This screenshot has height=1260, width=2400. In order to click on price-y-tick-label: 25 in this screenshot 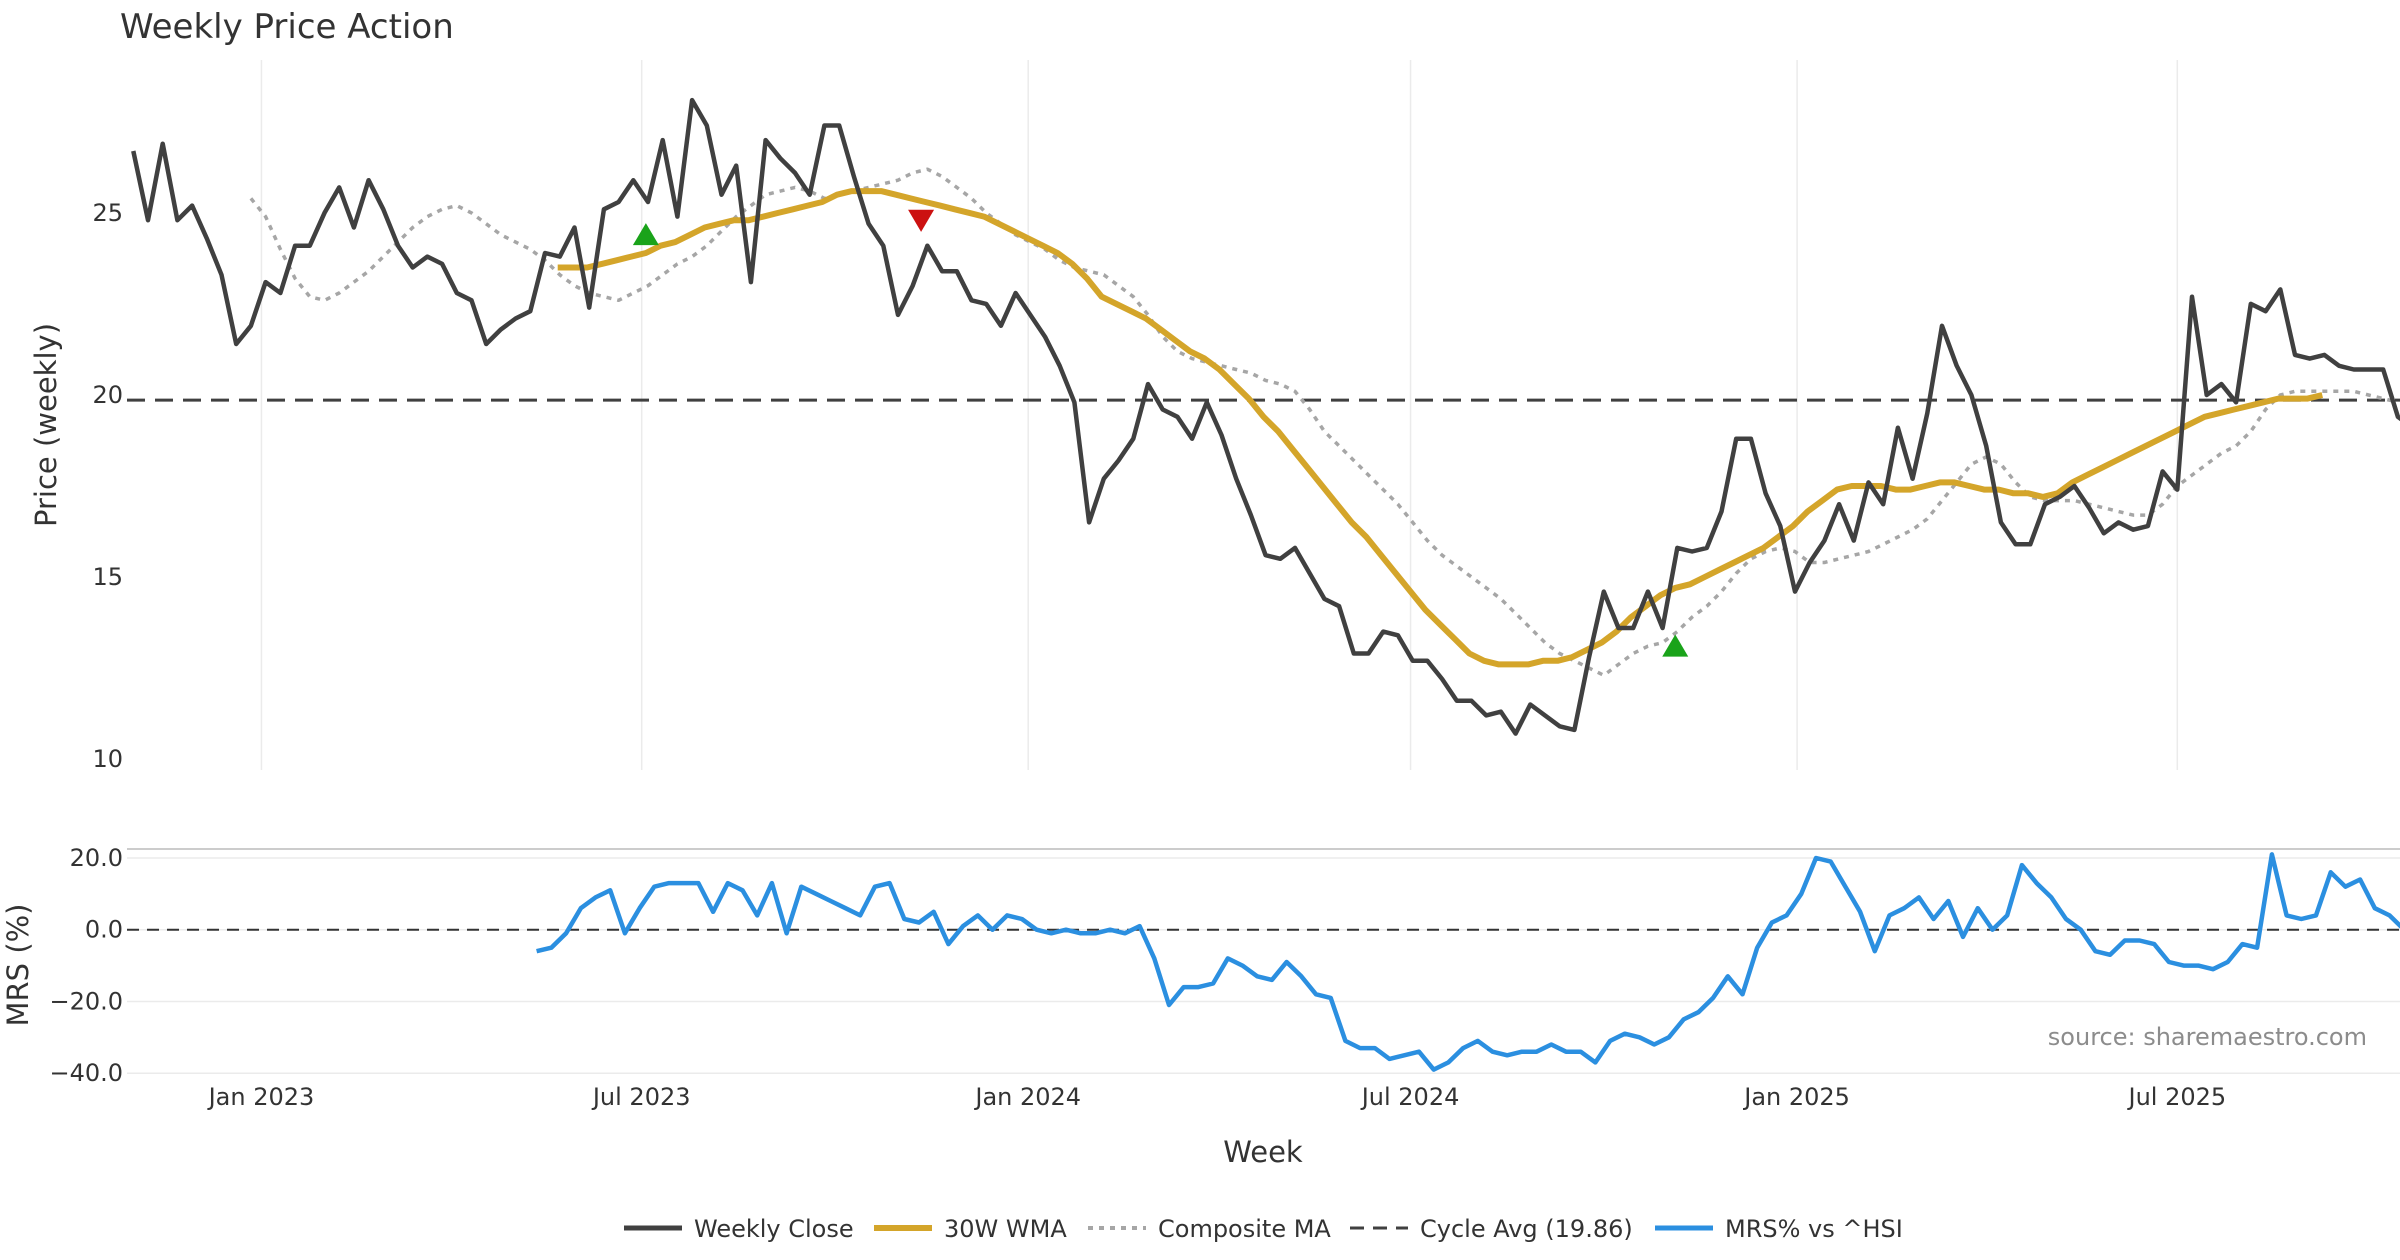, I will do `click(107, 213)`.